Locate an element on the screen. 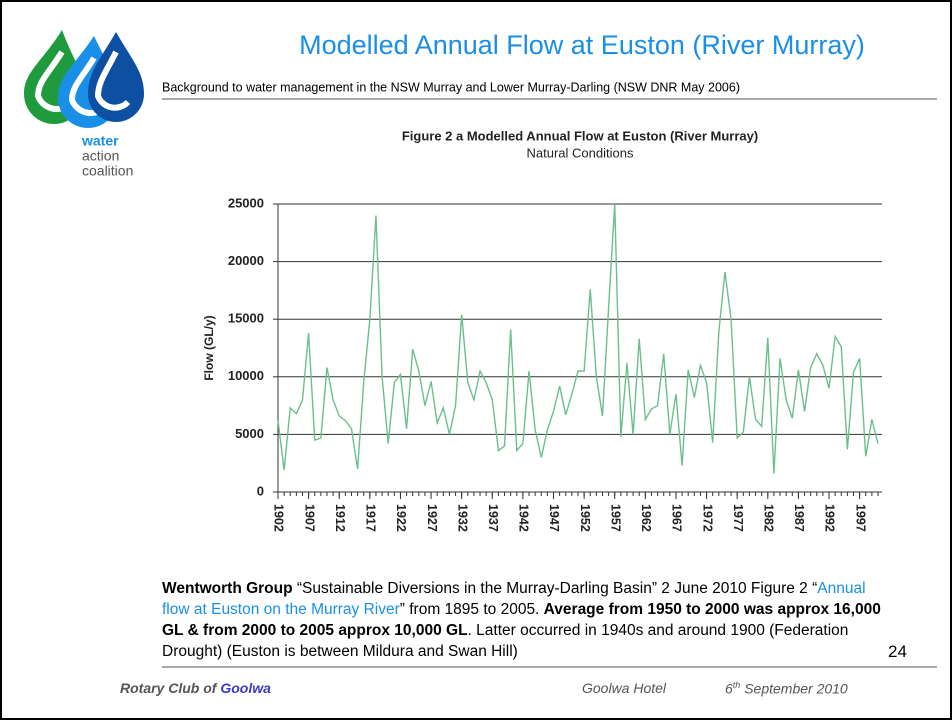  y-tick-label: 15000 is located at coordinates (246, 318).